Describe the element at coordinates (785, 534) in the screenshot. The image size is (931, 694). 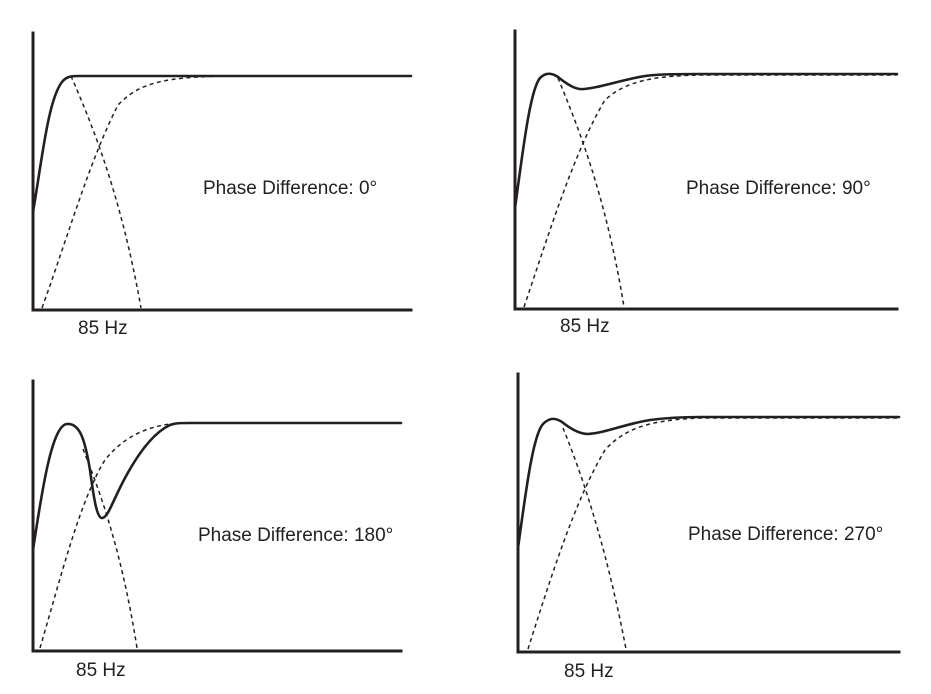
I see `phase-caption: Phase Difference: 270°` at that location.